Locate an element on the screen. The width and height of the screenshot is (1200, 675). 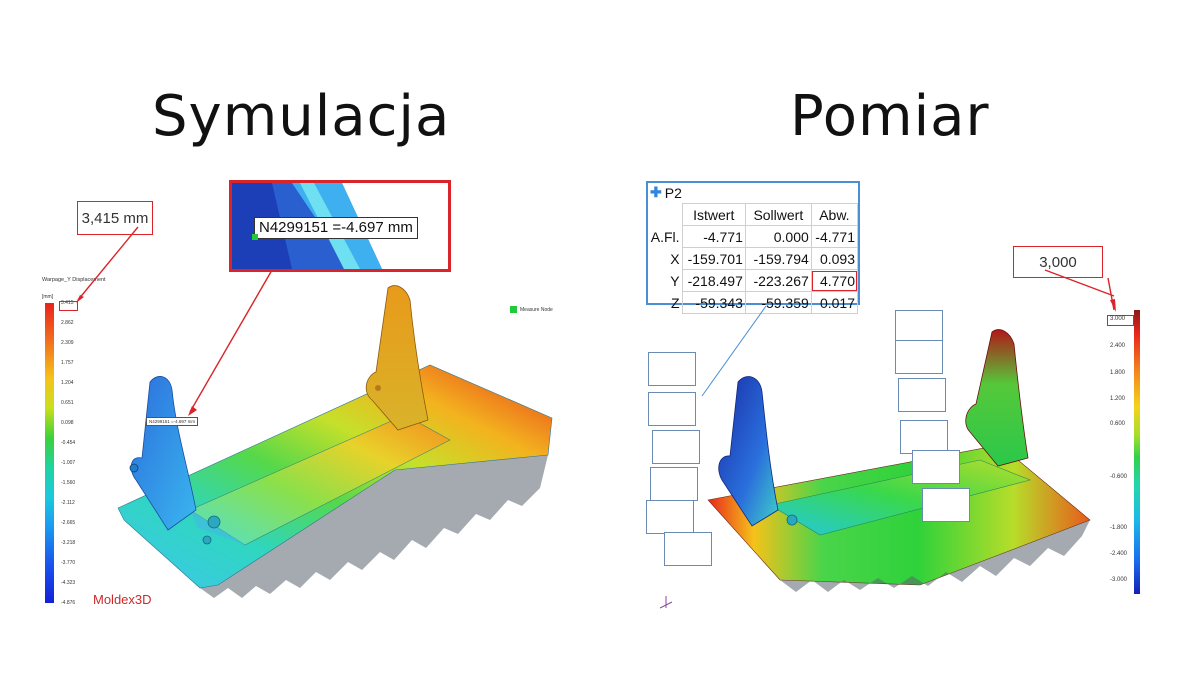
table-header-row: Istwert Sollwert Abw. is located at coordinates (753, 214).